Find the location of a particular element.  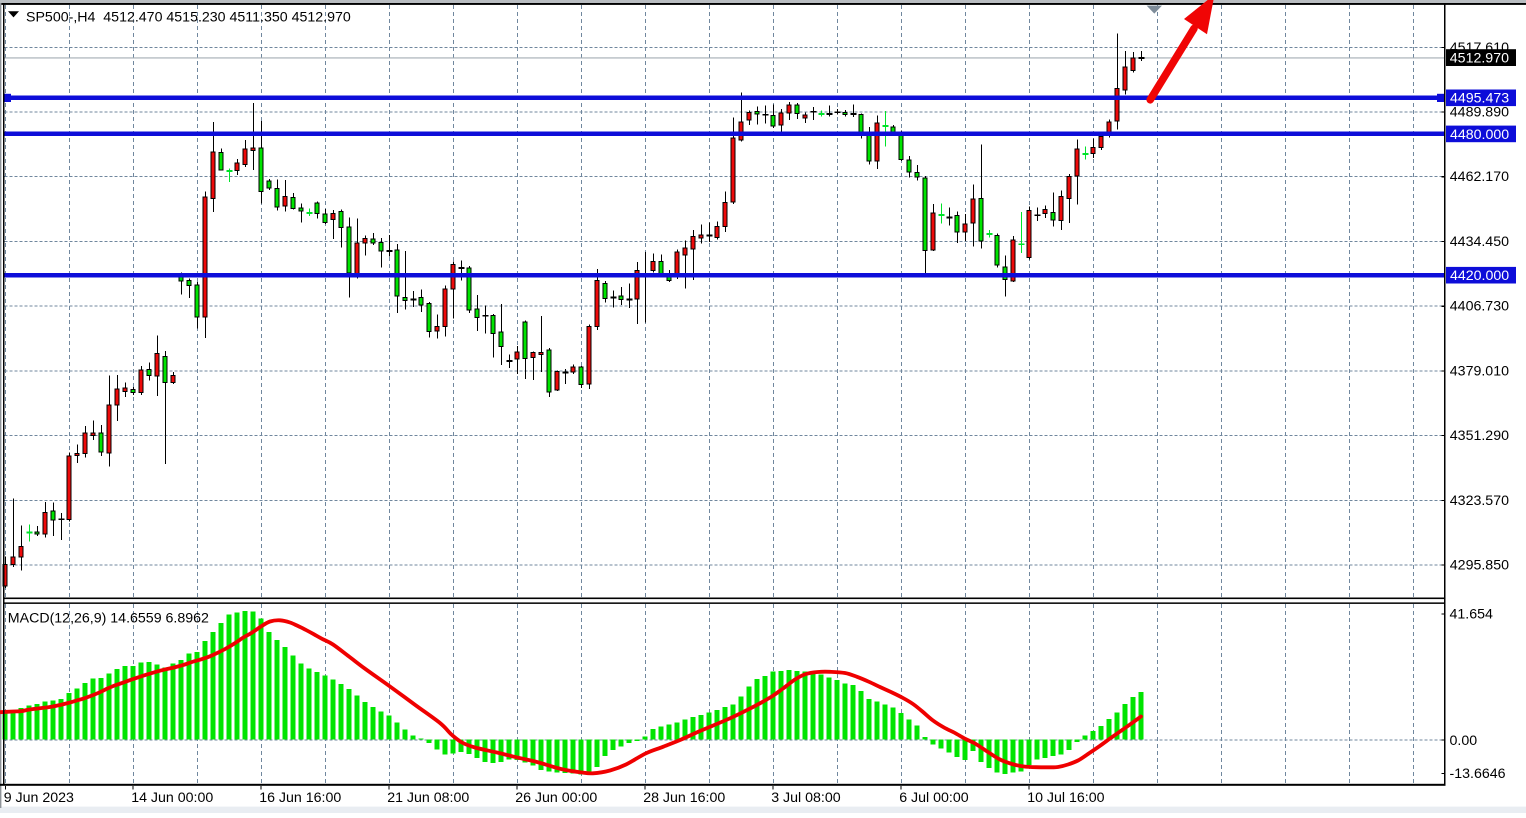

svg-text: 6 Jul 00:00 is located at coordinates (934, 798).